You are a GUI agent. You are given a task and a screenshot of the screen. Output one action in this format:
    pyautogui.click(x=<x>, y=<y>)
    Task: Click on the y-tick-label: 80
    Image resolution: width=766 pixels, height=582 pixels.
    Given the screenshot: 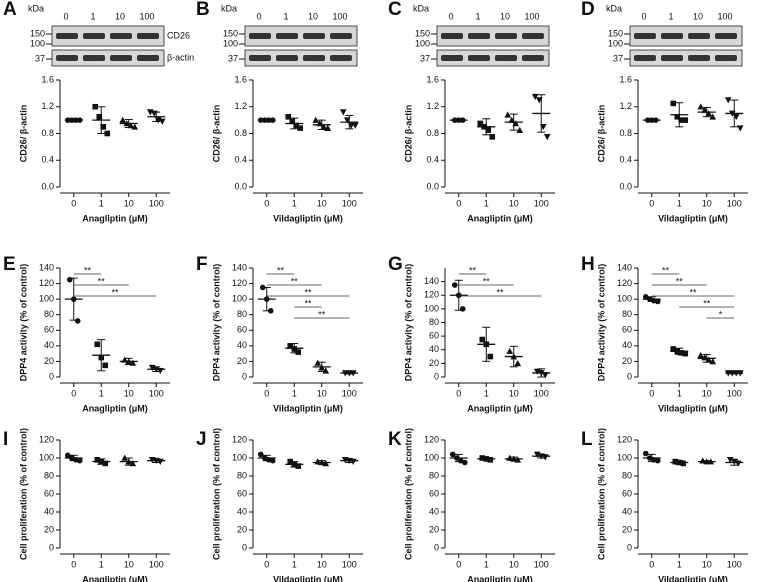 What is the action you would take?
    pyautogui.click(x=49, y=475)
    